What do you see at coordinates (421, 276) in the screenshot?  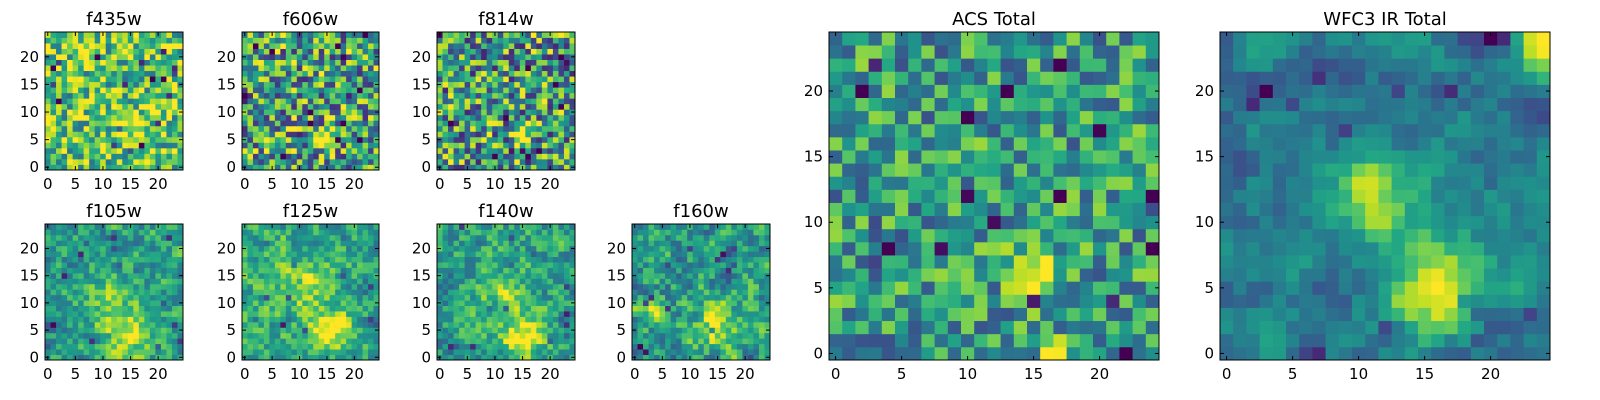 I see `y-tick-label: 15` at bounding box center [421, 276].